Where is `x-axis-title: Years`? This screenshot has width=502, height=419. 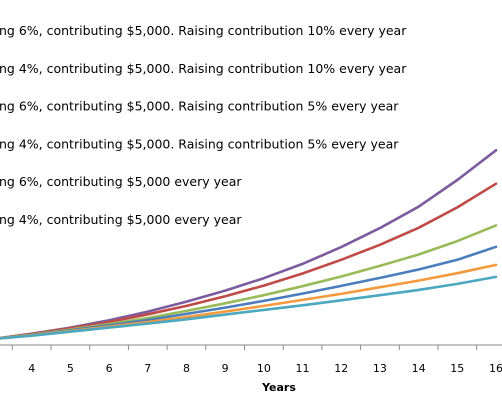
x-axis-title: Years is located at coordinates (278, 387).